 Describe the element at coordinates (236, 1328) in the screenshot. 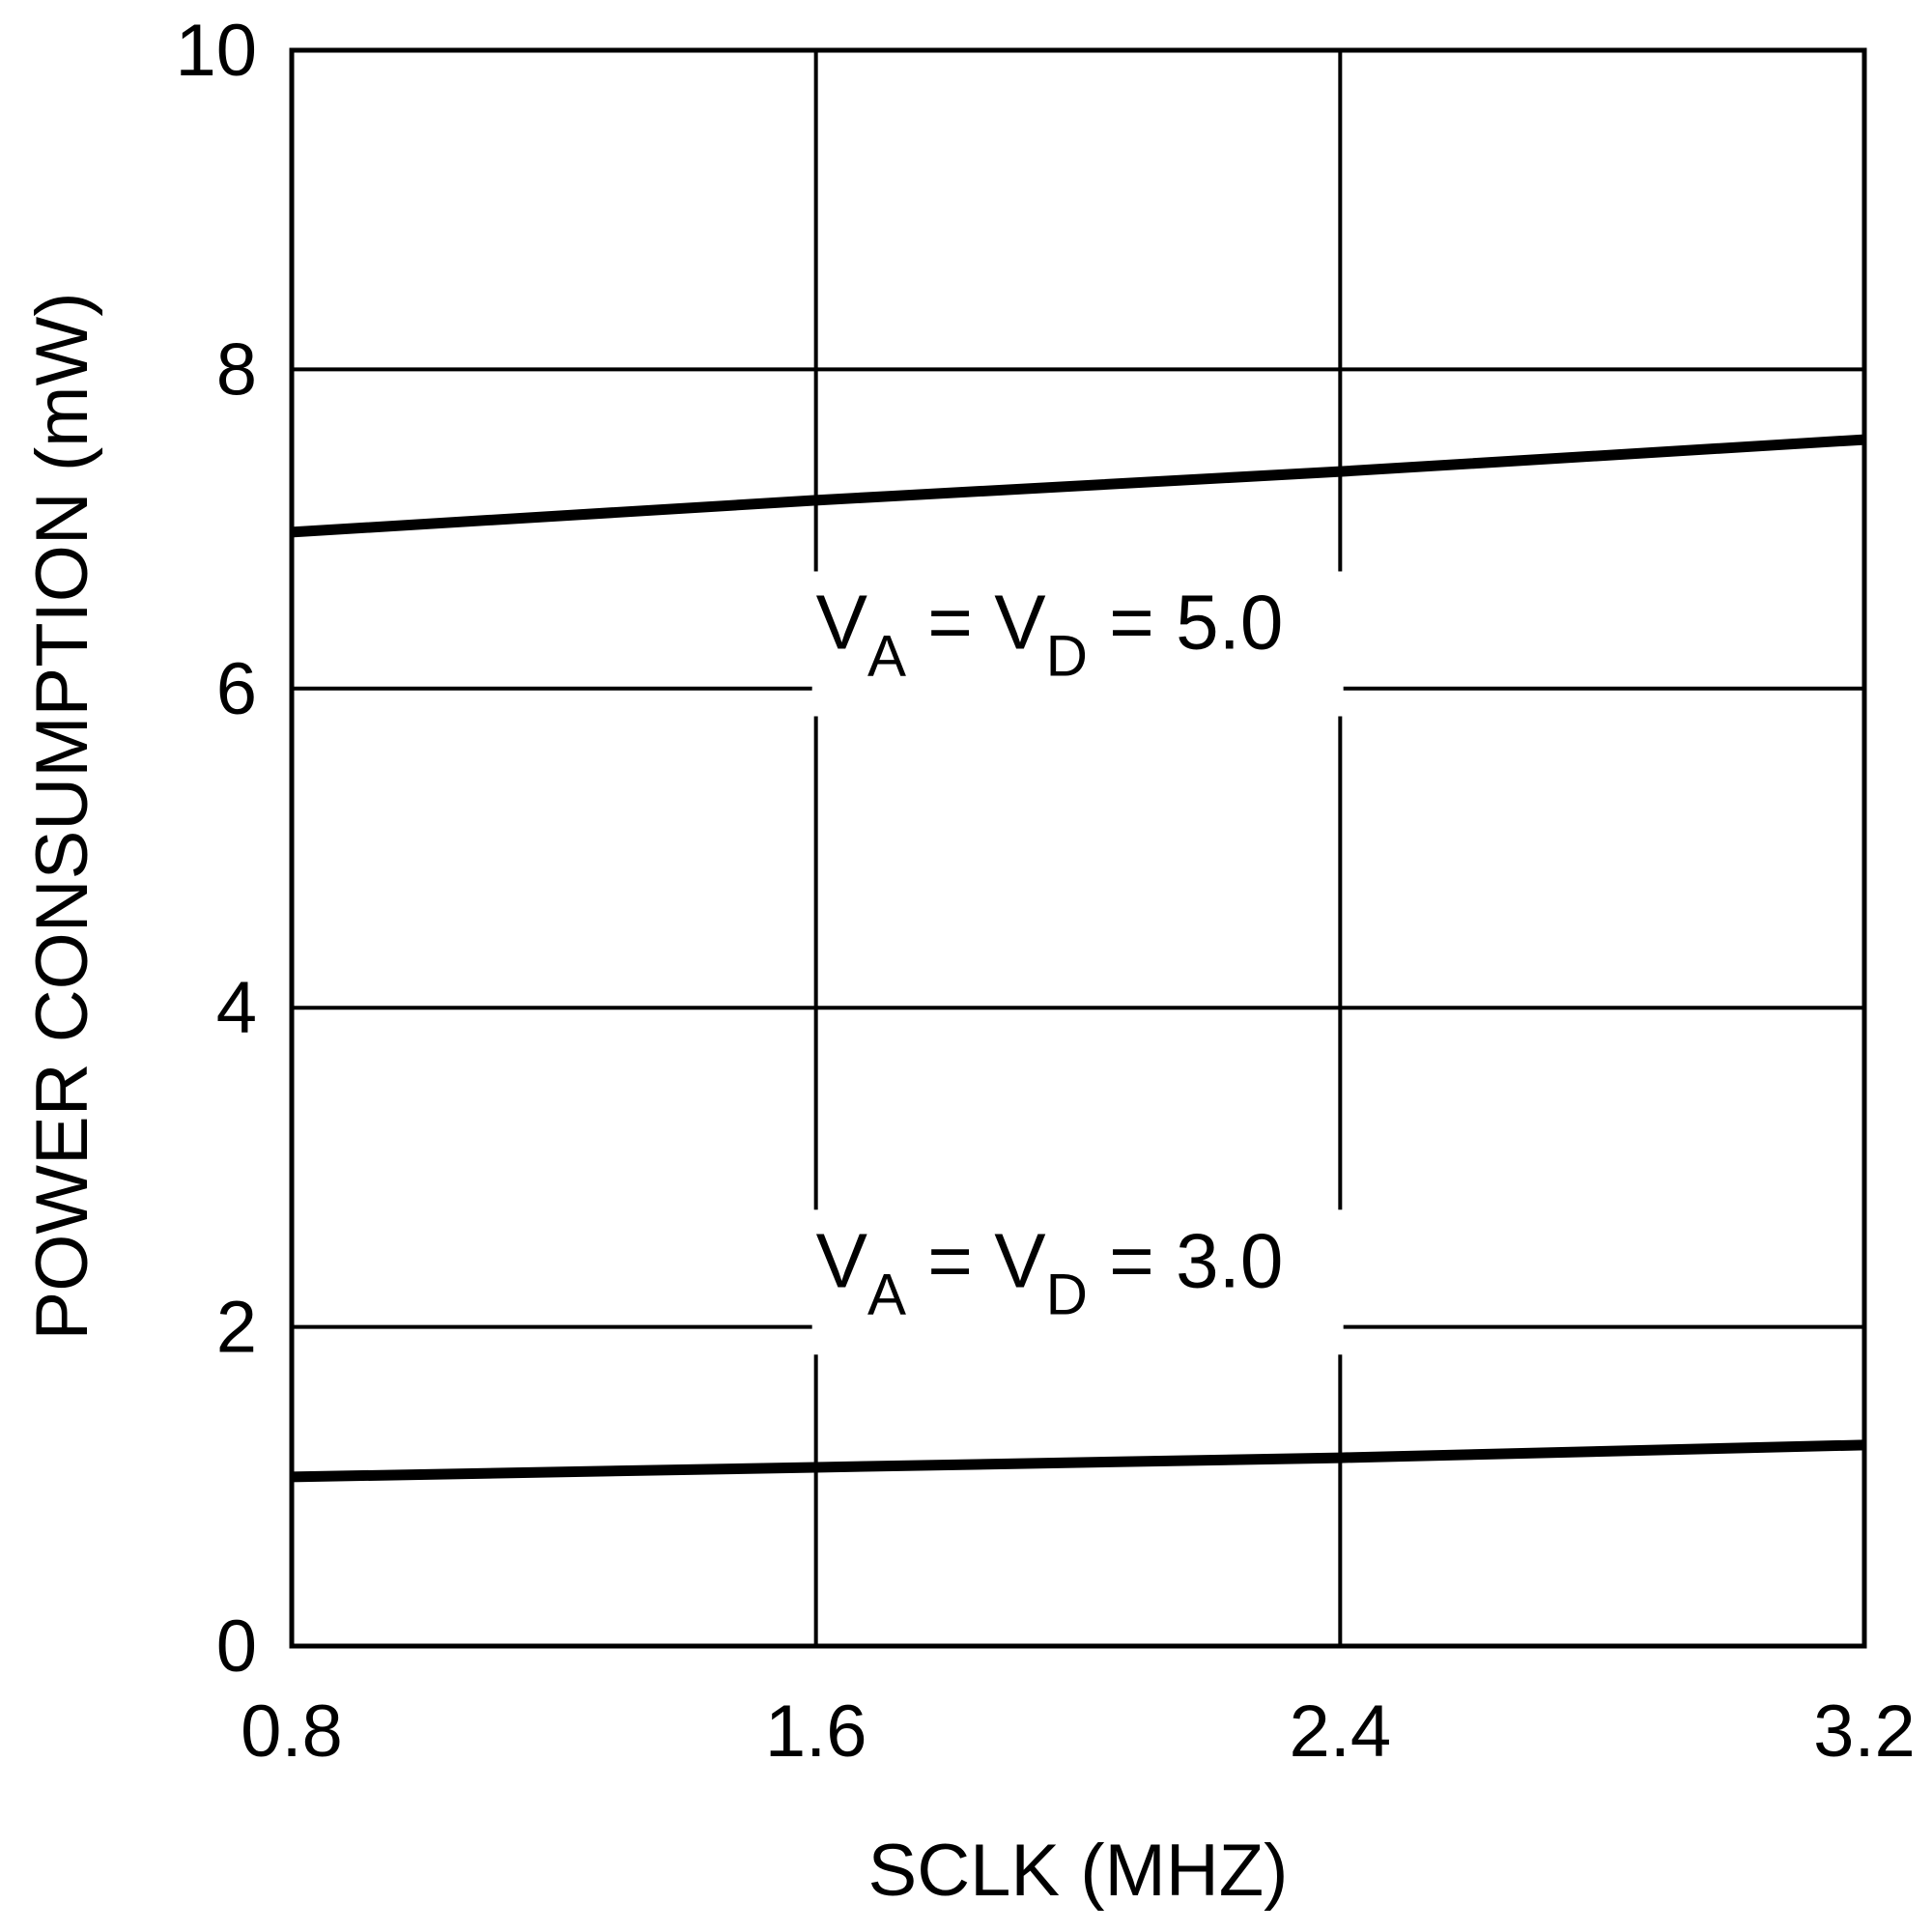

I see `y-tick-label: 2` at that location.